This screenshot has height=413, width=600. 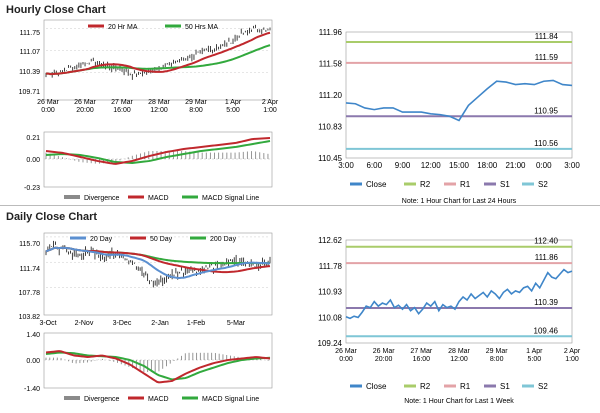 I want to click on x-tick-label: 18:00, so click(x=487, y=165).